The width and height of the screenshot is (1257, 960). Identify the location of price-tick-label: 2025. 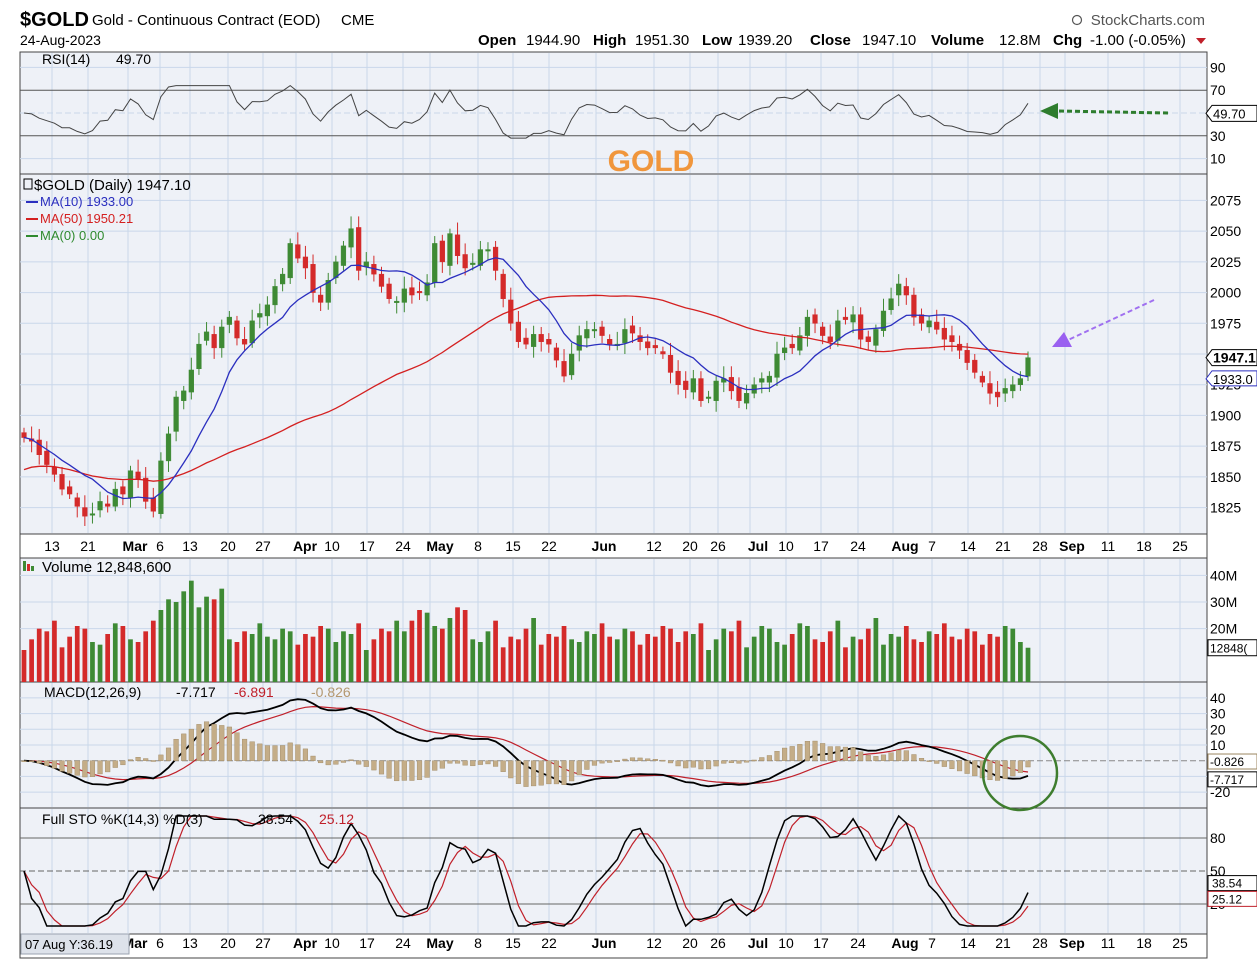
(1225, 262).